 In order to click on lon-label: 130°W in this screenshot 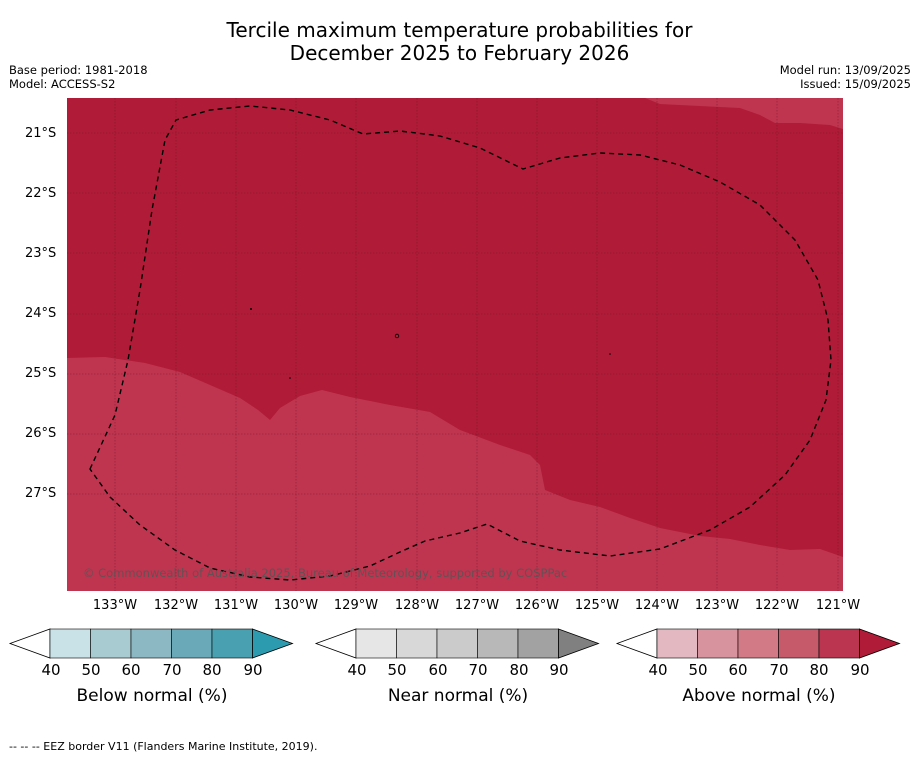, I will do `click(296, 605)`.